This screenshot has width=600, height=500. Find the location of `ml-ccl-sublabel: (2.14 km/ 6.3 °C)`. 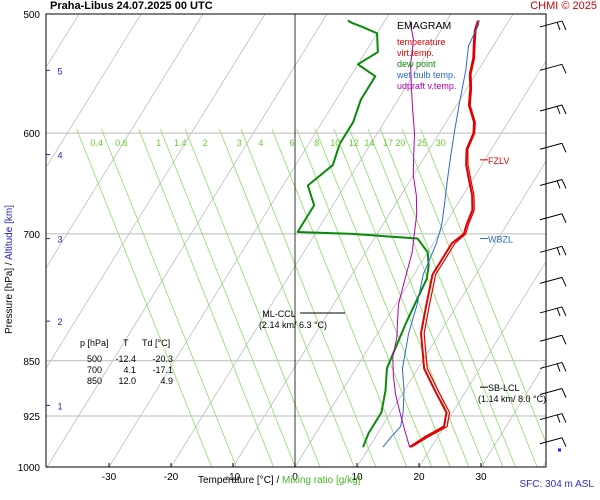

ml-ccl-sublabel: (2.14 km/ 6.3 °C) is located at coordinates (293, 325).